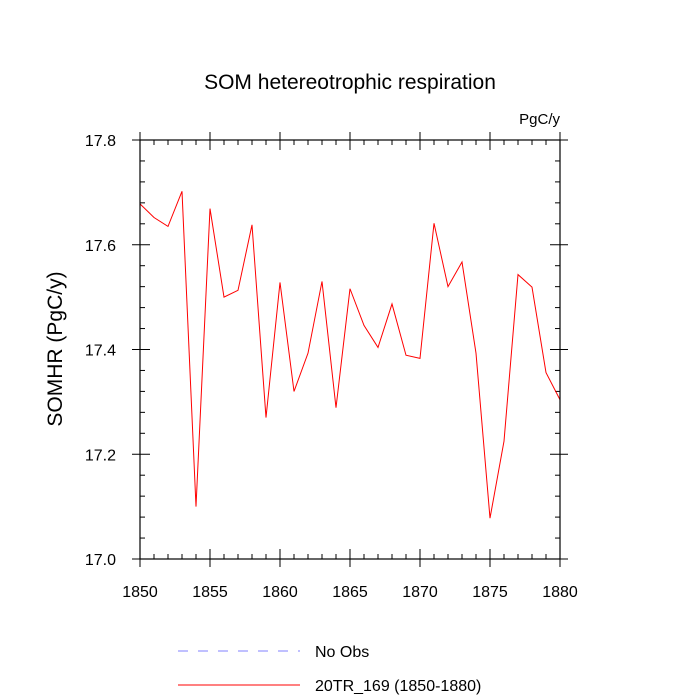 This screenshot has width=700, height=700. I want to click on x-tick-label: 1870, so click(420, 592).